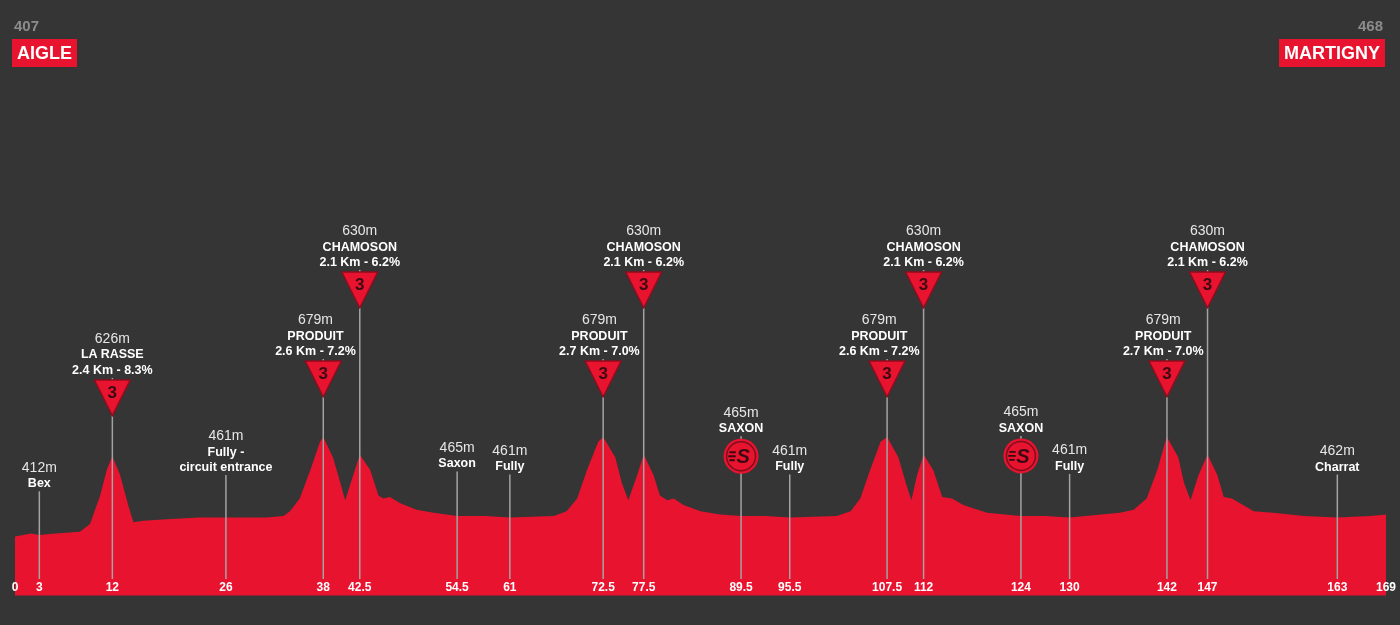  Describe the element at coordinates (1021, 587) in the screenshot. I see `x-tick-label: 124` at that location.